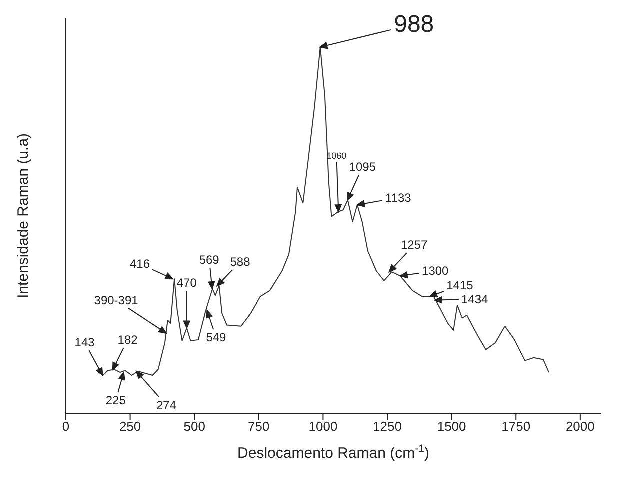  Describe the element at coordinates (387, 426) in the screenshot. I see `x-tick-label: 1250` at that location.